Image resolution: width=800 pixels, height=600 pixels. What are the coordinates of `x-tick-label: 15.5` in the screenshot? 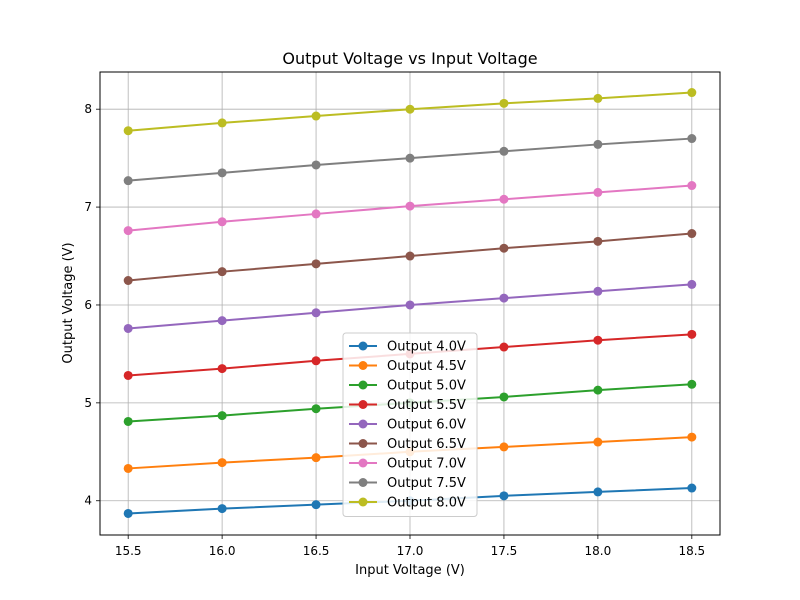 It's located at (128, 551).